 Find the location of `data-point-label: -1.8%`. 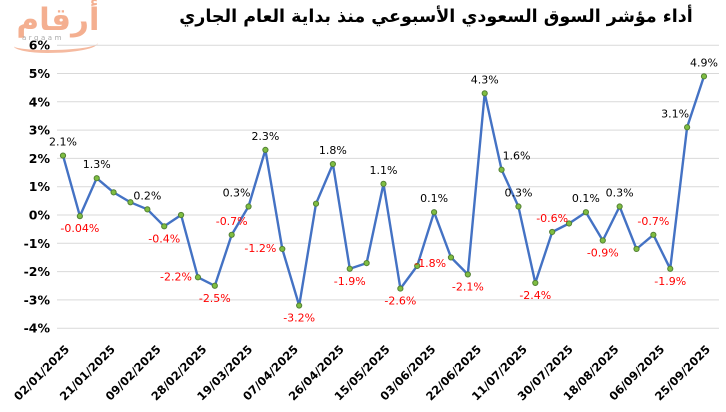

data-point-label: -1.8% is located at coordinates (430, 263).